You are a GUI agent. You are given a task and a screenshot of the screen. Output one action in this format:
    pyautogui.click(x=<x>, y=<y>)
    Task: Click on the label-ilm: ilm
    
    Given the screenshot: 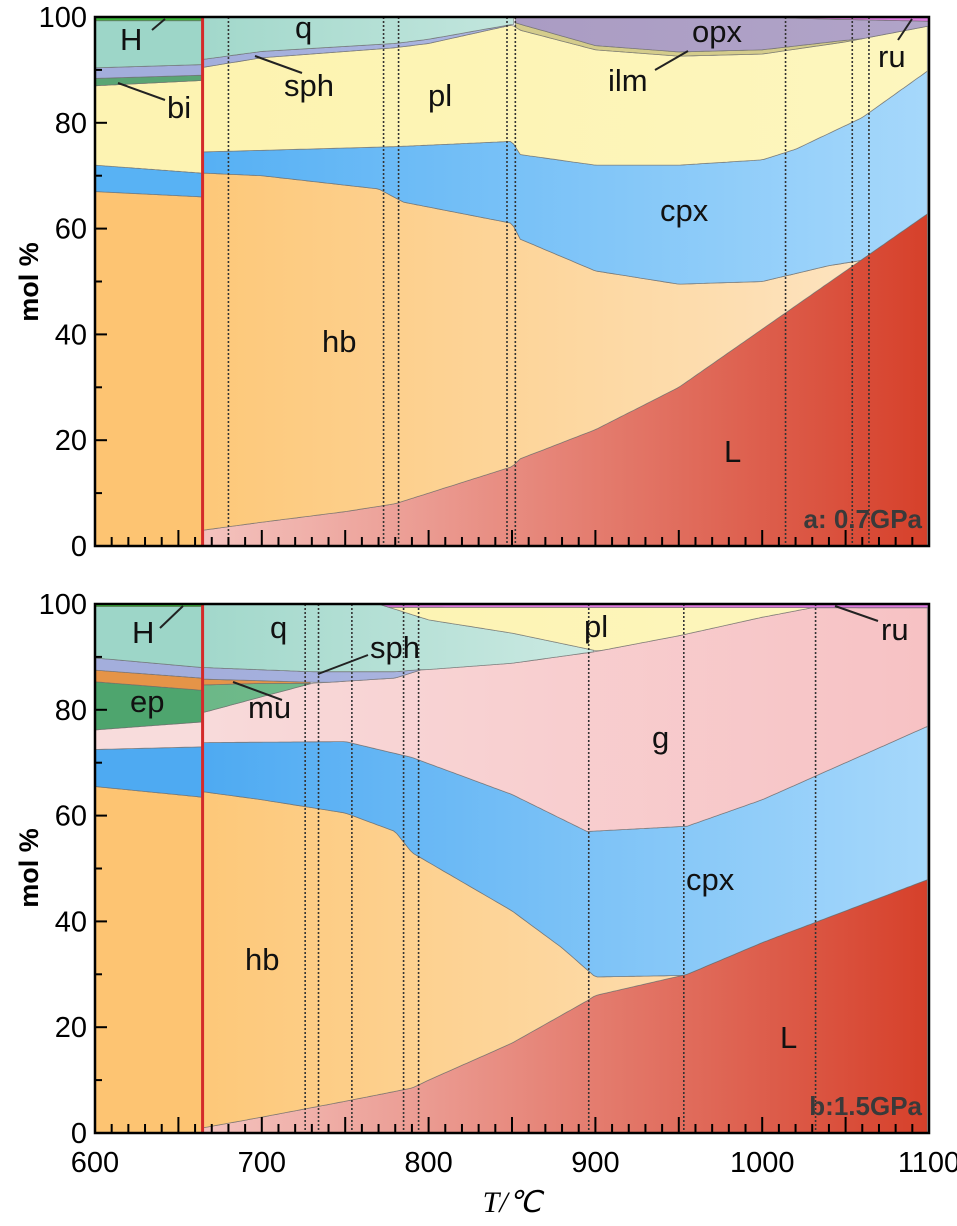 What is the action you would take?
    pyautogui.click(x=628, y=80)
    